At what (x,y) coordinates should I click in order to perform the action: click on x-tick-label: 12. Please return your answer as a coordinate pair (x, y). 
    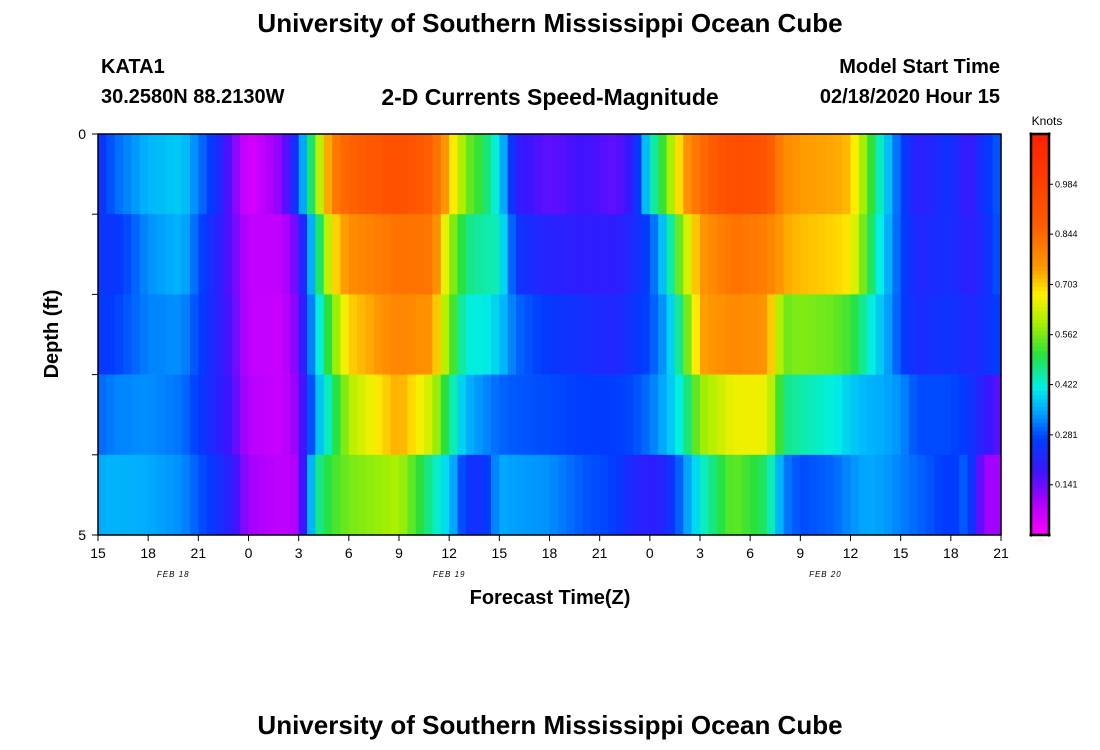
    Looking at the image, I should click on (851, 553).